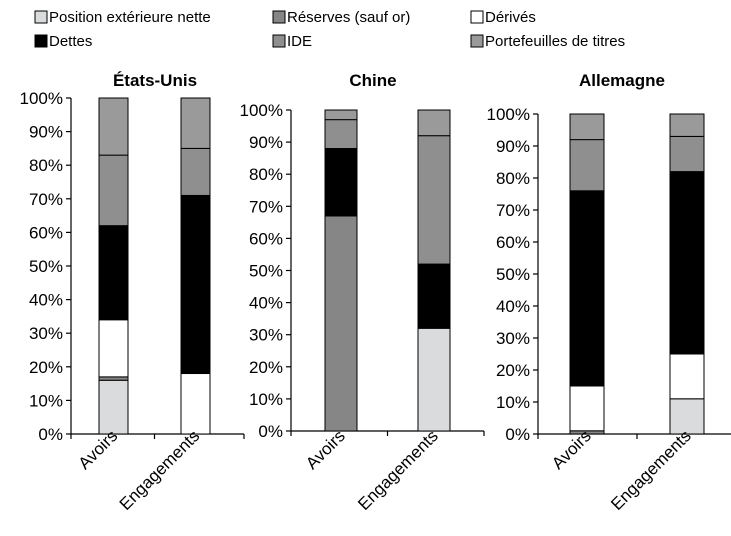  What do you see at coordinates (41, 17) in the screenshot?
I see `legend-swatch-net` at bounding box center [41, 17].